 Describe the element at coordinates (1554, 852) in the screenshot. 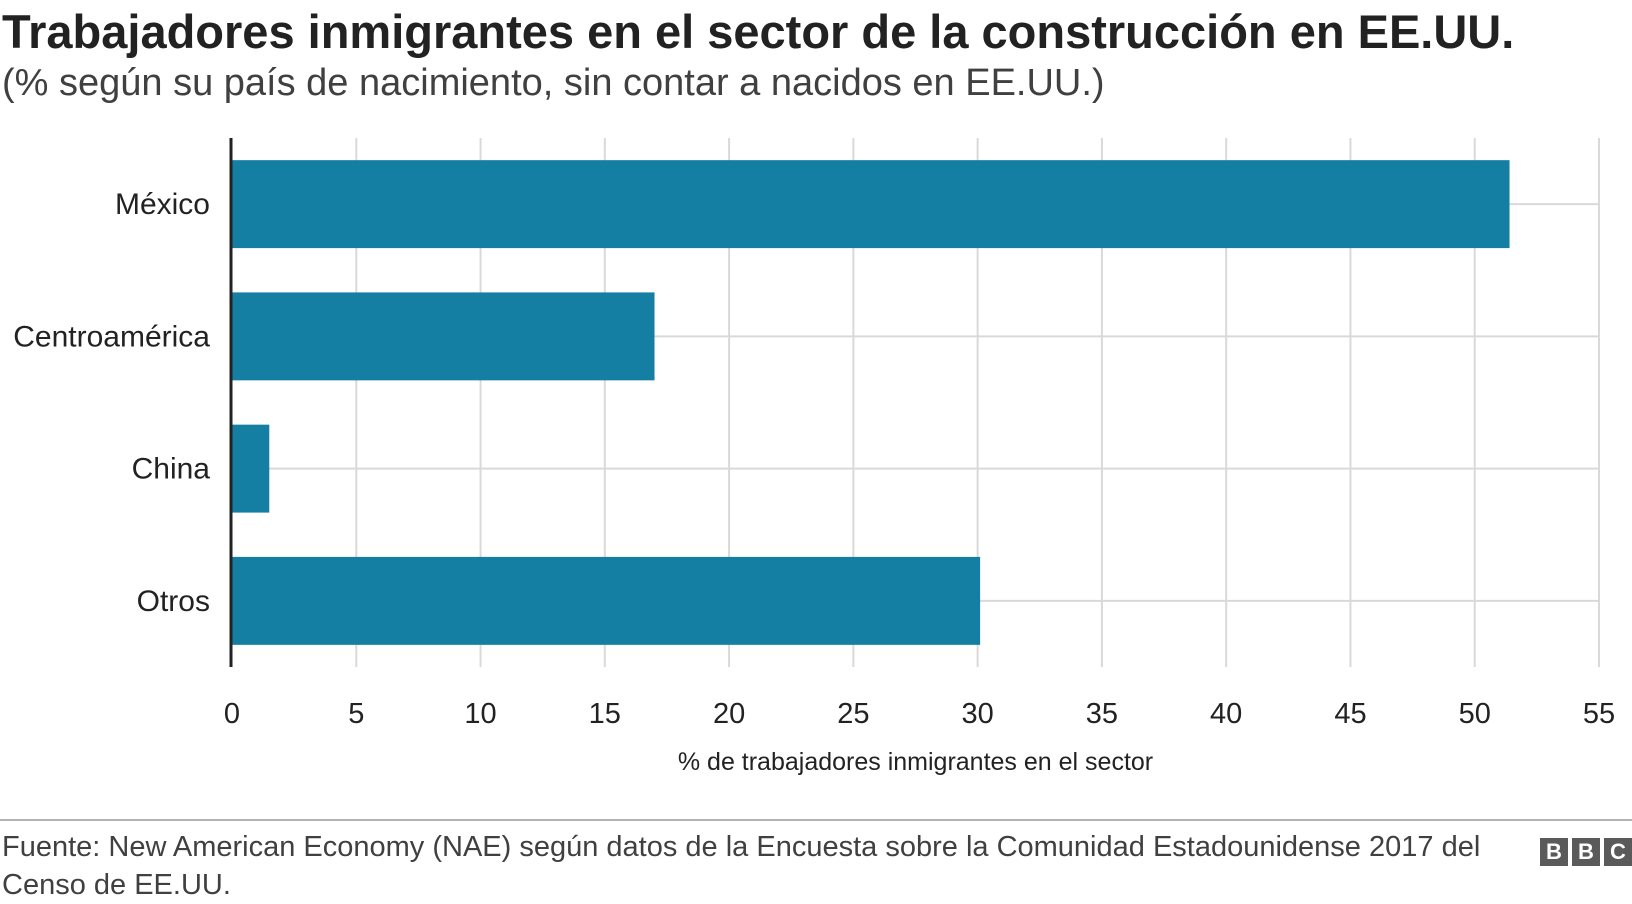

I see `logo-letter-b1: B` at that location.